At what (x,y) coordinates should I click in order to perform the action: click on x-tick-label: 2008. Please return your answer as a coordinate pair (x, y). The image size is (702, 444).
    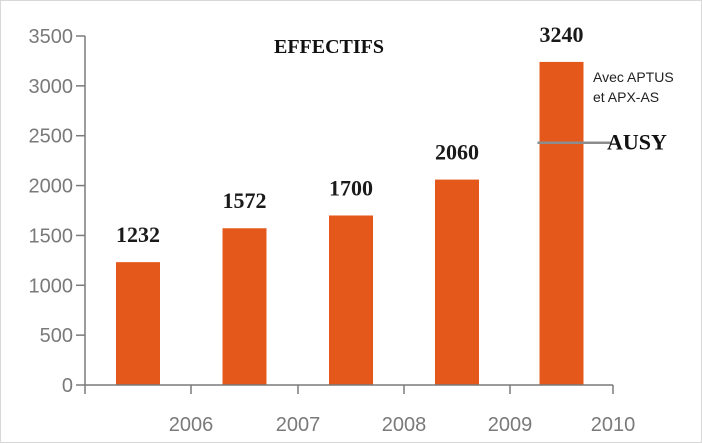
    Looking at the image, I should click on (404, 425).